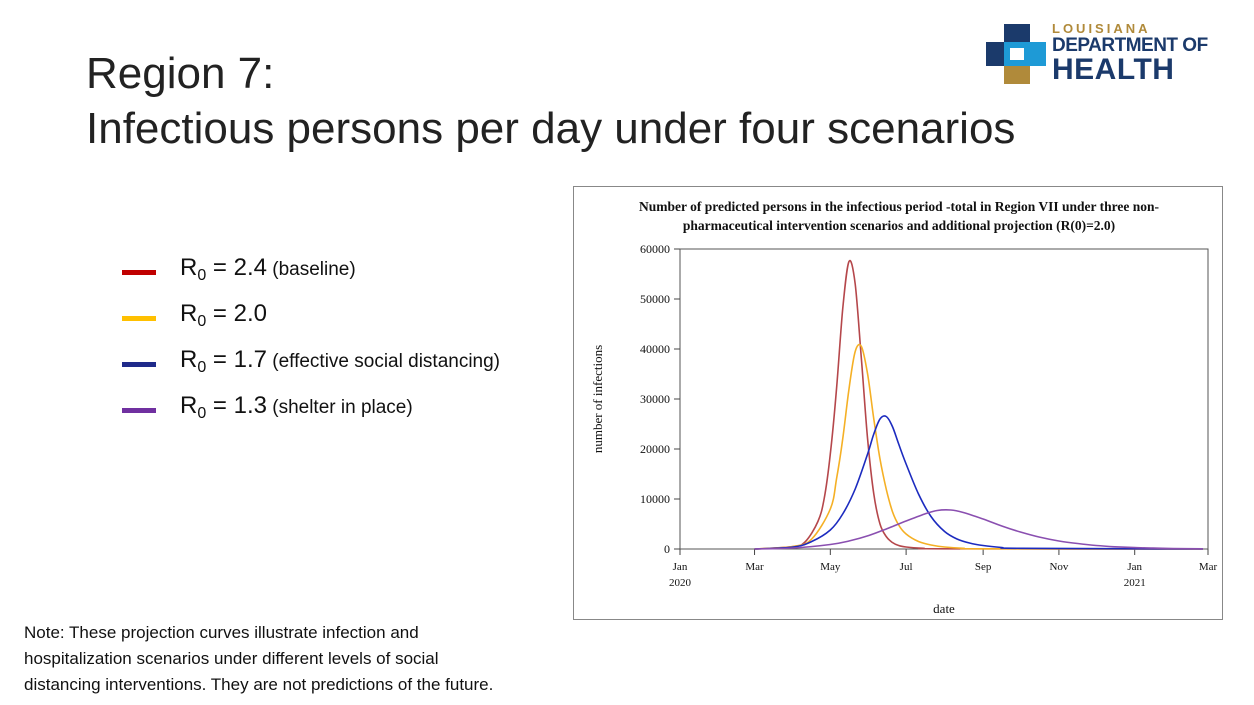 The width and height of the screenshot is (1254, 705). I want to click on logo-health: HEALTH, so click(1113, 69).